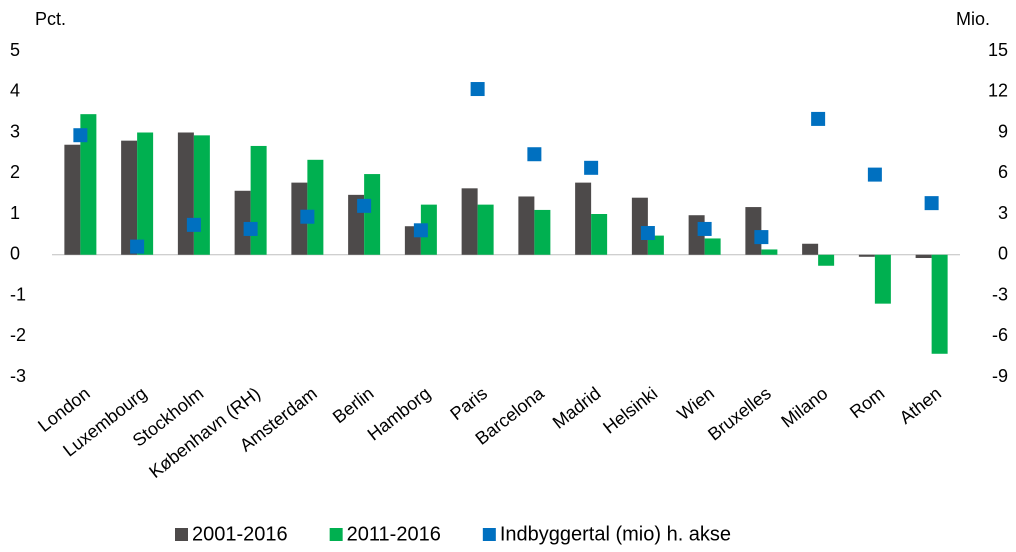  I want to click on y-tick-label: 0, so click(15, 254).